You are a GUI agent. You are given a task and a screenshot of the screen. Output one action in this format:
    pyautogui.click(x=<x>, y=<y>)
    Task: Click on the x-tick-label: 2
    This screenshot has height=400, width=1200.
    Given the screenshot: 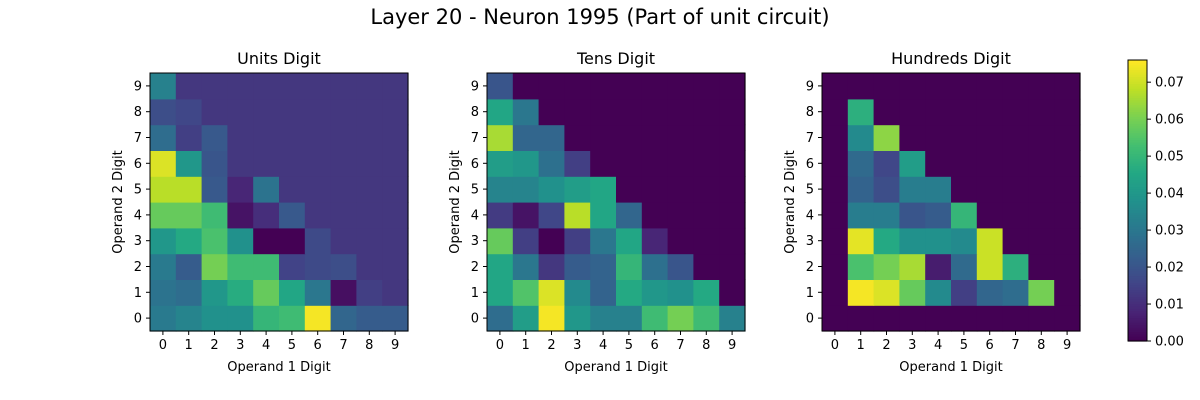 What is the action you would take?
    pyautogui.click(x=214, y=345)
    